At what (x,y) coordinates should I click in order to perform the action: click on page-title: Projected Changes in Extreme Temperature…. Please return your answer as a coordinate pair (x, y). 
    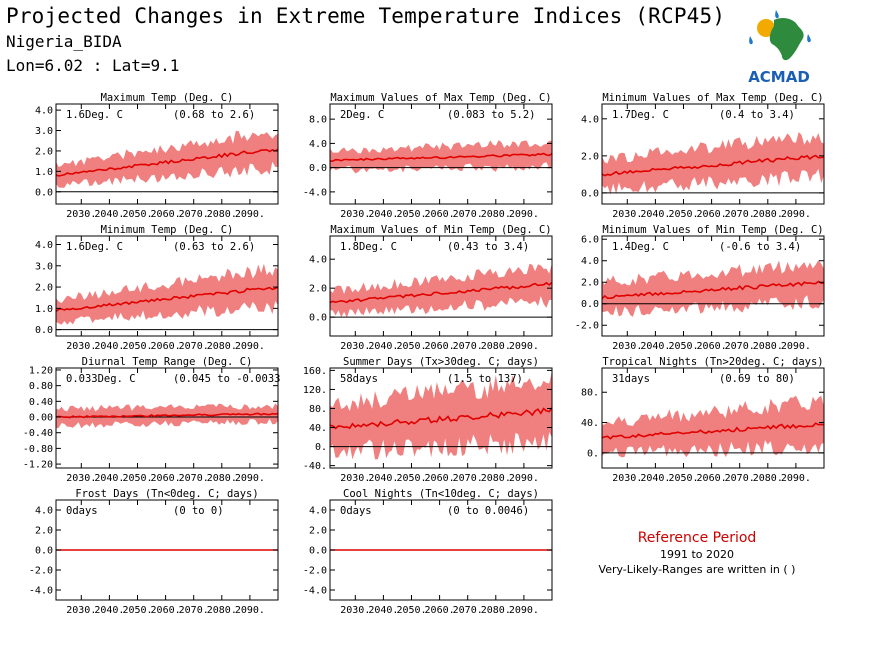
    Looking at the image, I should click on (366, 16).